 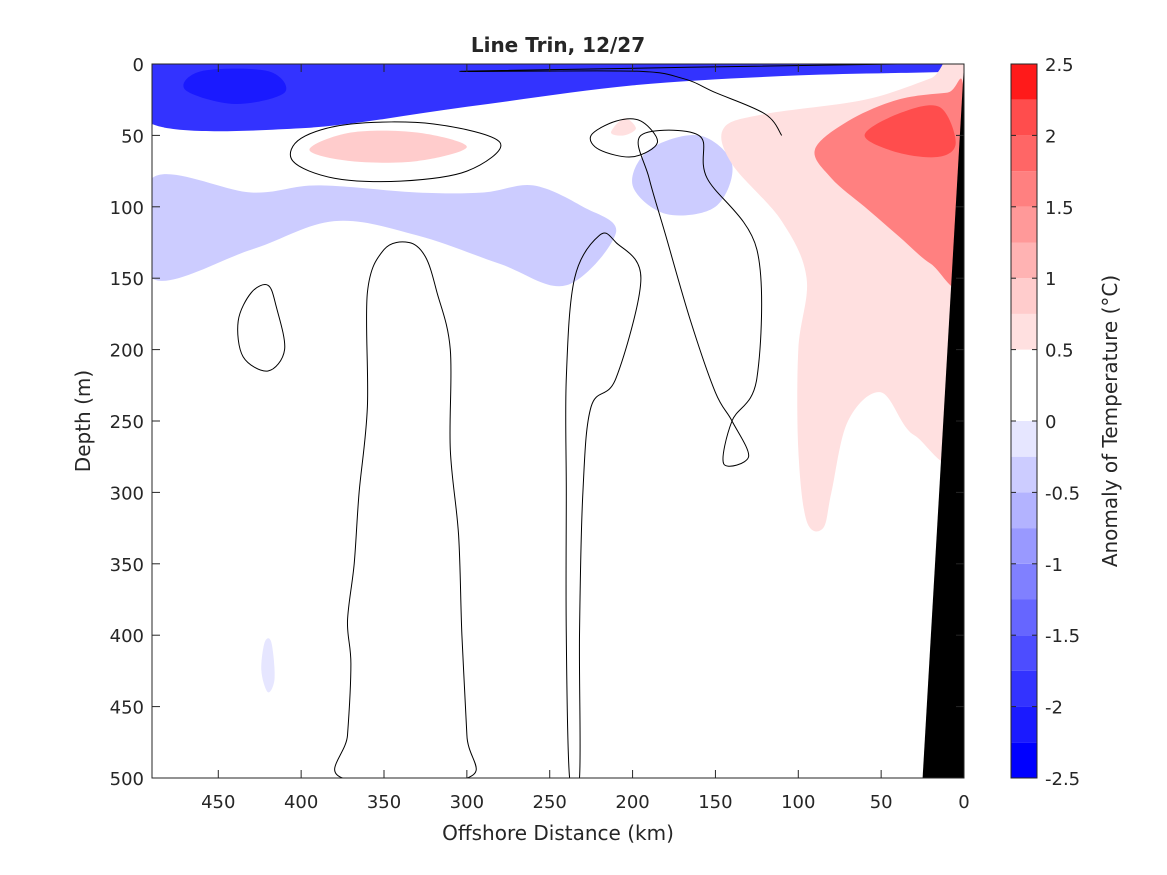 I want to click on colorbar-tick-label: 0, so click(x=1050, y=422).